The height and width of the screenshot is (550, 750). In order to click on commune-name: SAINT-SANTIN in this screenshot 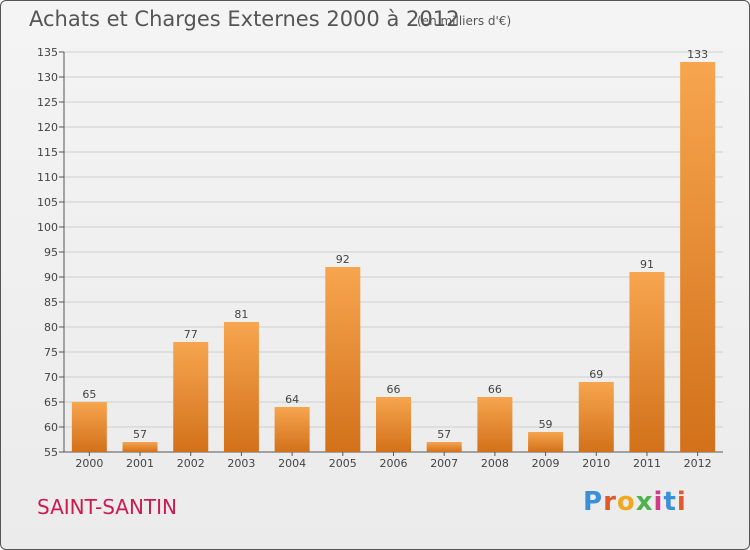, I will do `click(107, 507)`.